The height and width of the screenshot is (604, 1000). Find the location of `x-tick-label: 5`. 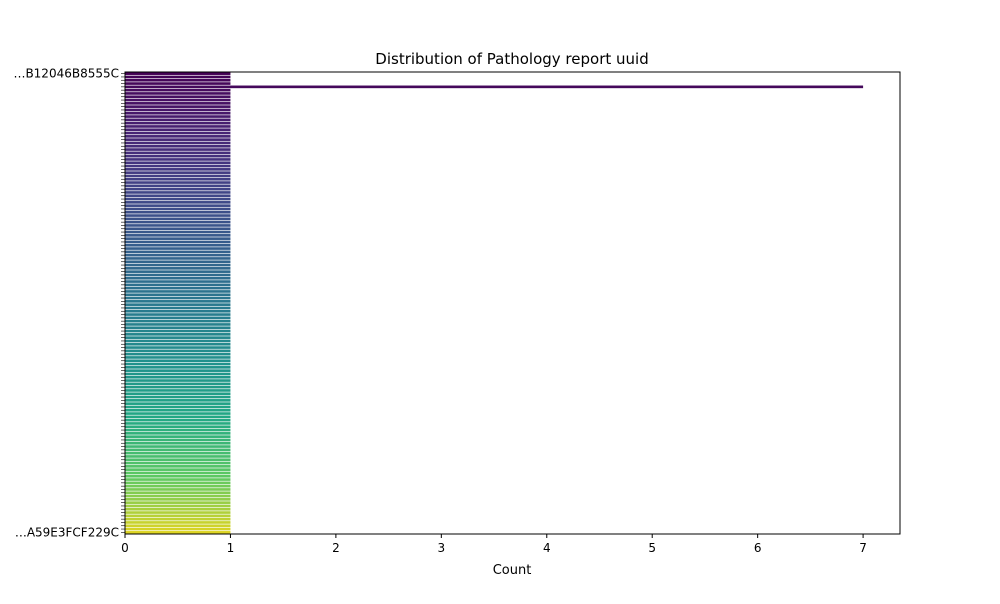

x-tick-label: 5 is located at coordinates (652, 548).